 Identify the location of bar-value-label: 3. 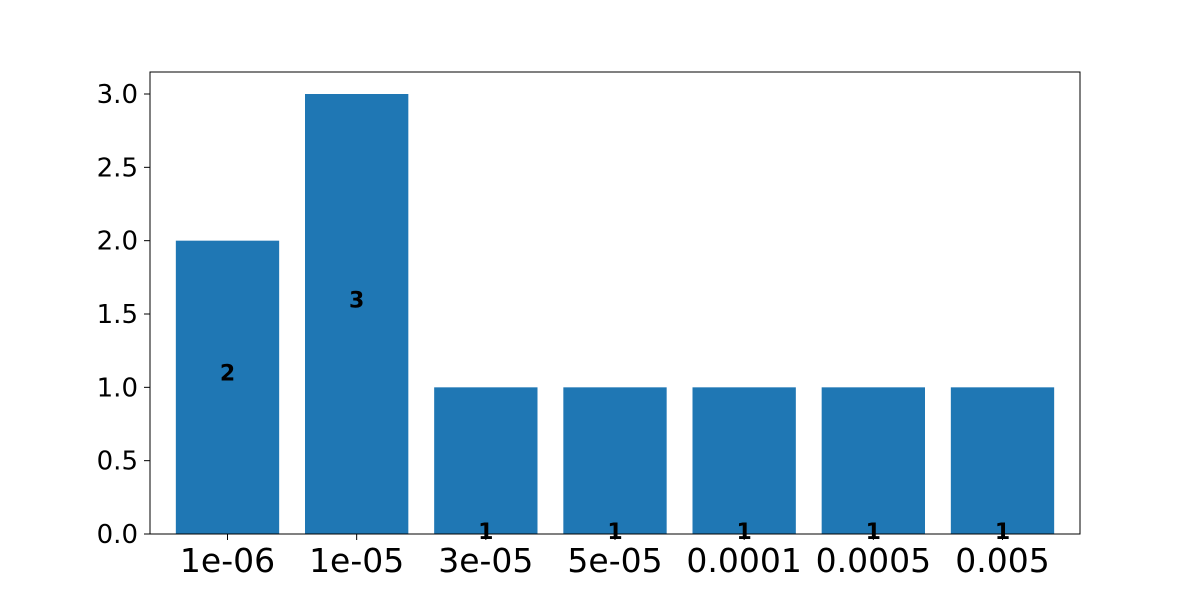
(356, 300).